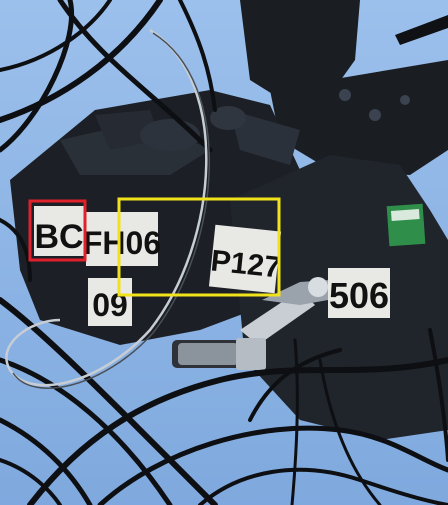  I want to click on connectors, so click(251, 323).